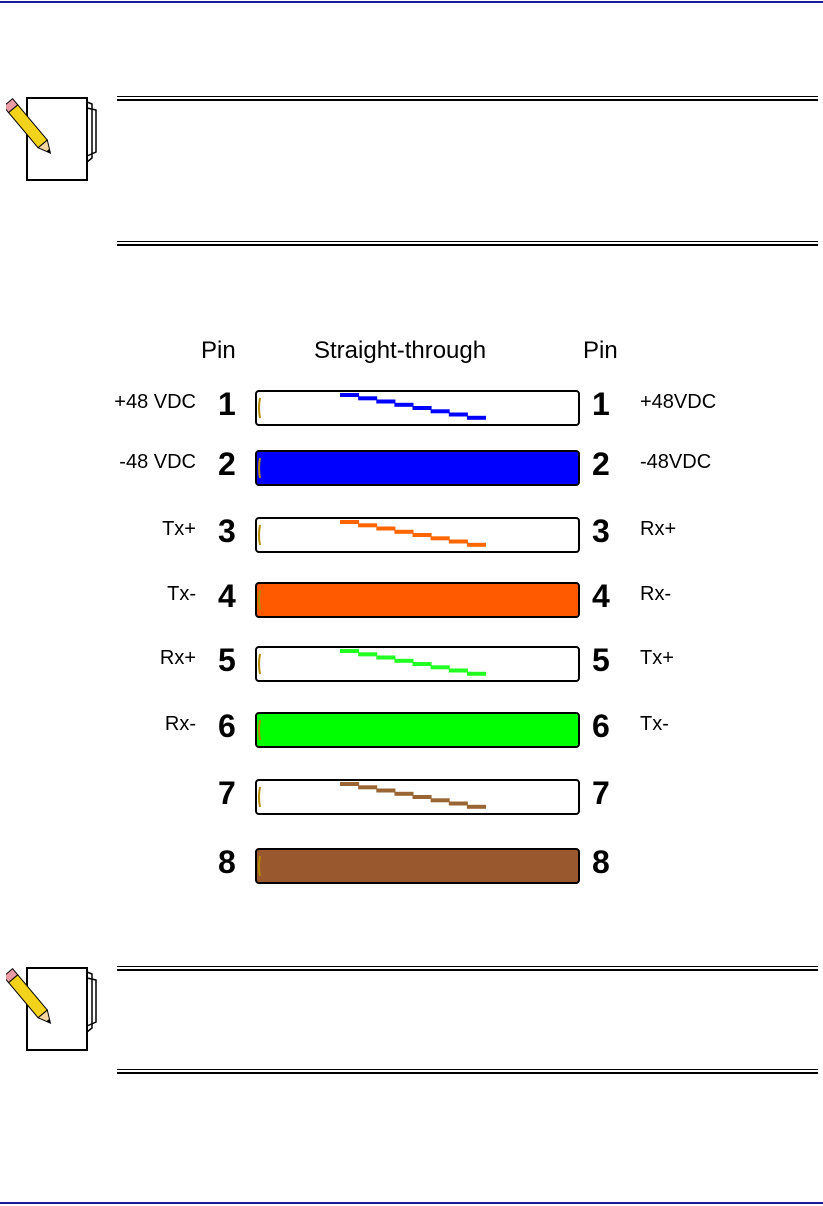  What do you see at coordinates (400, 350) in the screenshot?
I see `diagram-title: Straight-through` at bounding box center [400, 350].